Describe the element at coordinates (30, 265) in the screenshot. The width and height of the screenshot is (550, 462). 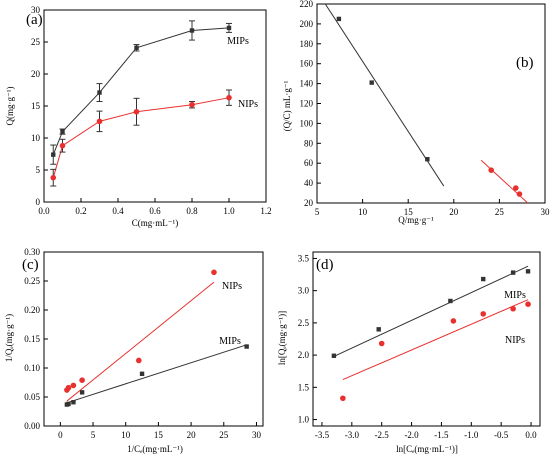
I see `panel-label: (c)` at that location.